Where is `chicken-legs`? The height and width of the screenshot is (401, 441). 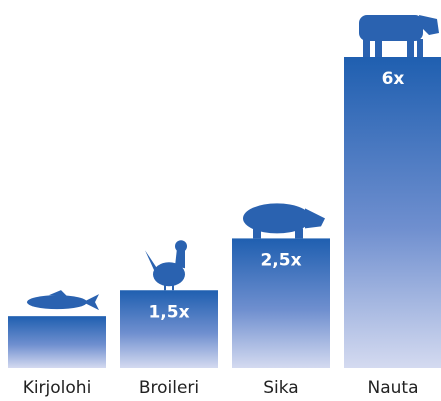
chicken-legs is located at coordinates (169, 287).